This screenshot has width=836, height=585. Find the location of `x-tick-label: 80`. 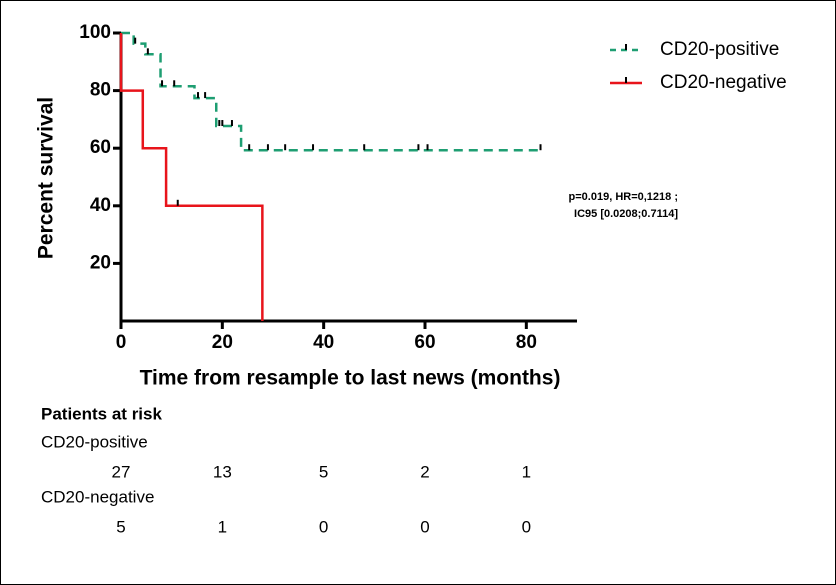

x-tick-label: 80 is located at coordinates (526, 342).